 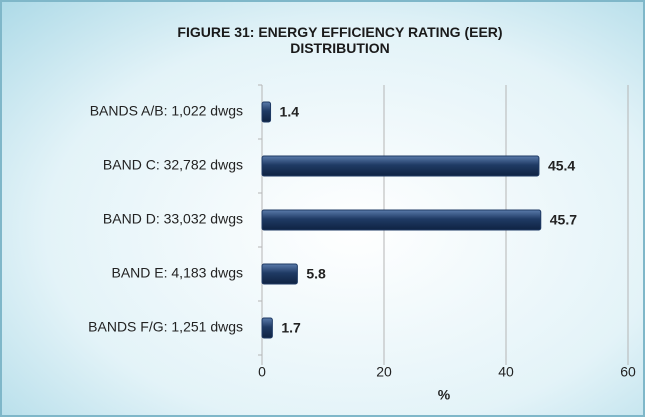 What do you see at coordinates (444, 395) in the screenshot?
I see `x-axis-label: %` at bounding box center [444, 395].